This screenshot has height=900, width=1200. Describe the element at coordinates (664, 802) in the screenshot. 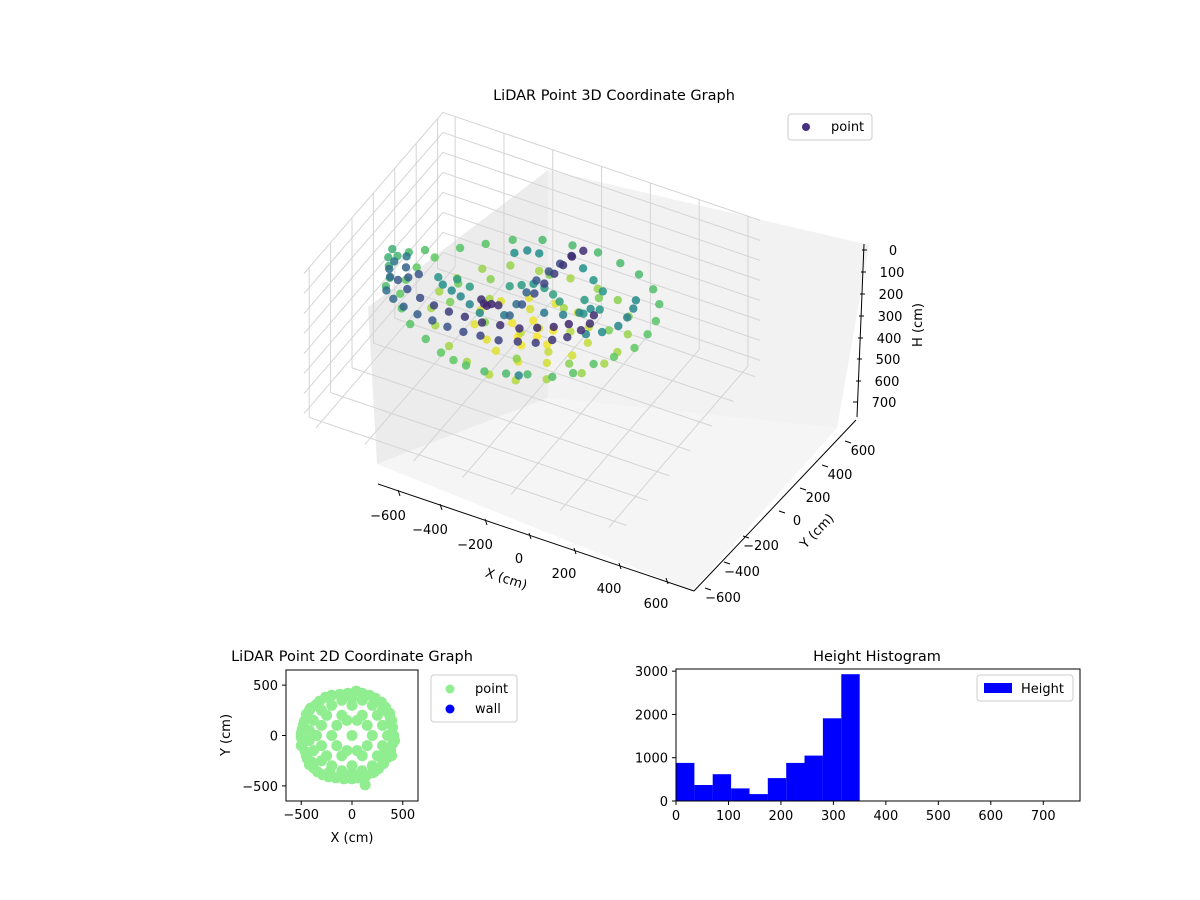

I see `y-tick-label-histogram: 0` at that location.